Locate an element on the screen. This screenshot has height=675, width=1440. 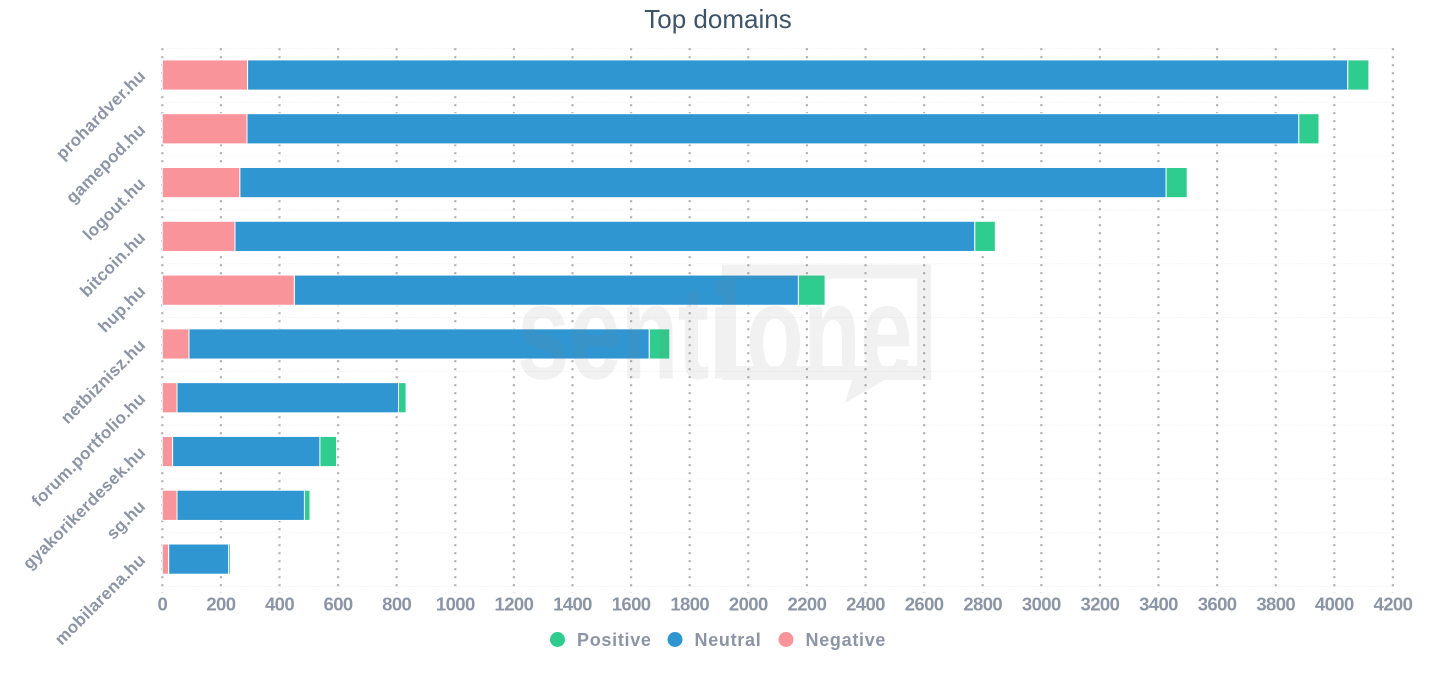
svg-text: Neutral is located at coordinates (728, 640).